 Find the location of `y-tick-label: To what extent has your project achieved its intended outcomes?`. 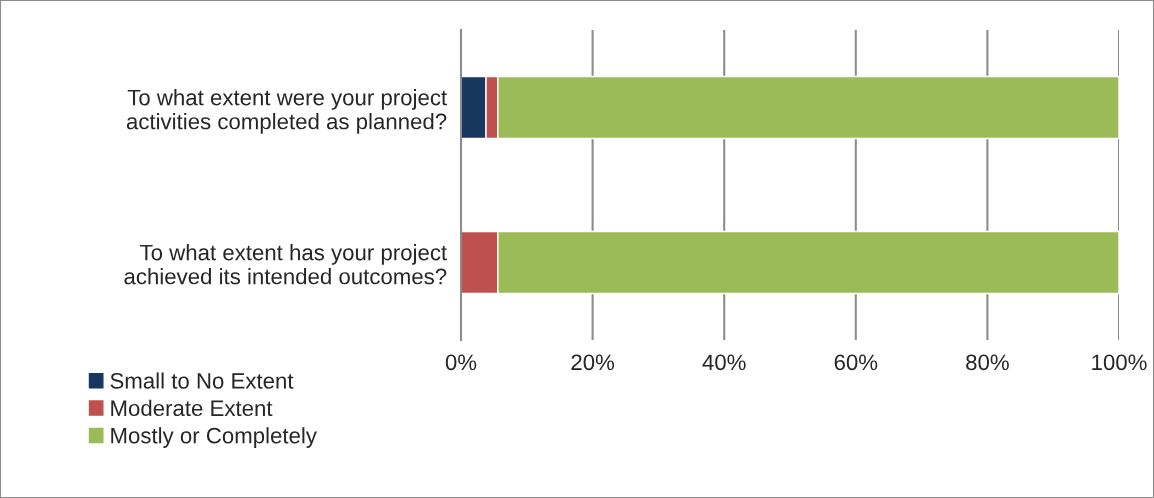

y-tick-label: To what extent has your project achieved its intended outcomes? is located at coordinates (285, 264).